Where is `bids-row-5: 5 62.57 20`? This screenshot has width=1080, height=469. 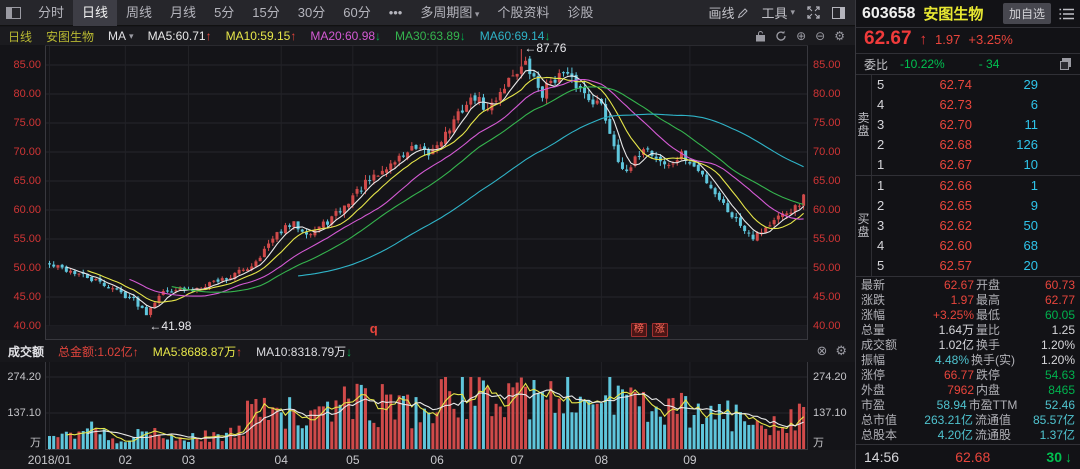 bids-row-5: 5 62.57 20 is located at coordinates (976, 266).